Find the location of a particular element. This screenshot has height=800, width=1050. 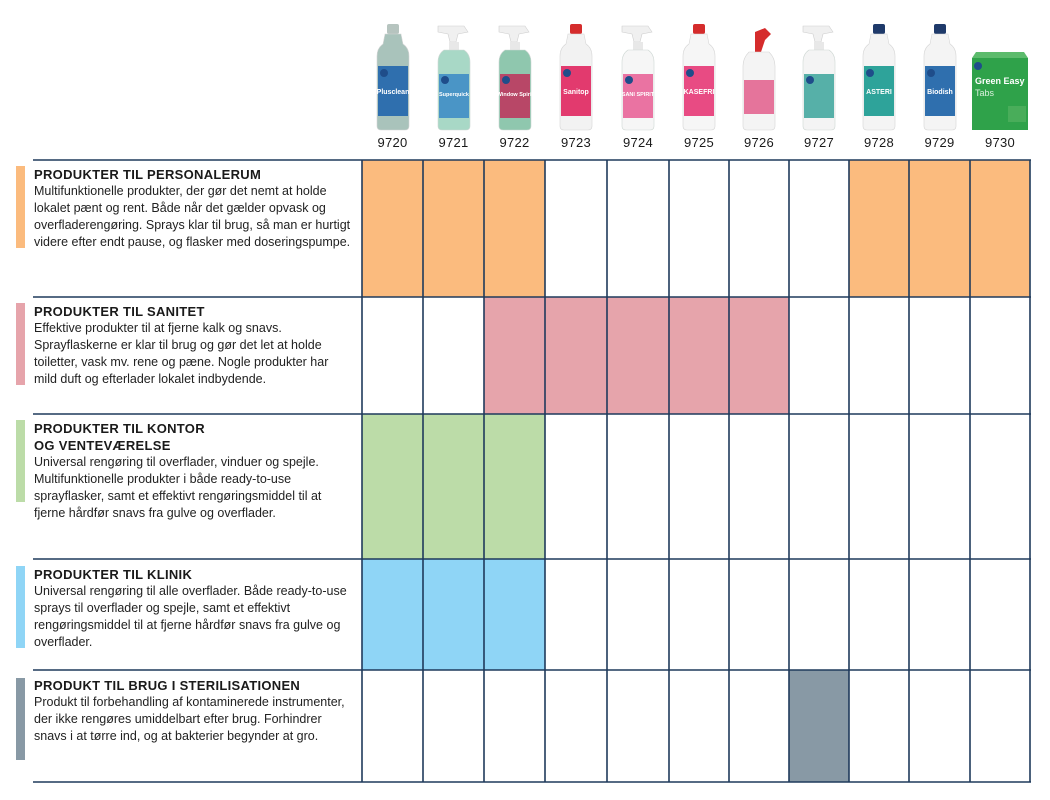

product-code: 9727 is located at coordinates (819, 142).